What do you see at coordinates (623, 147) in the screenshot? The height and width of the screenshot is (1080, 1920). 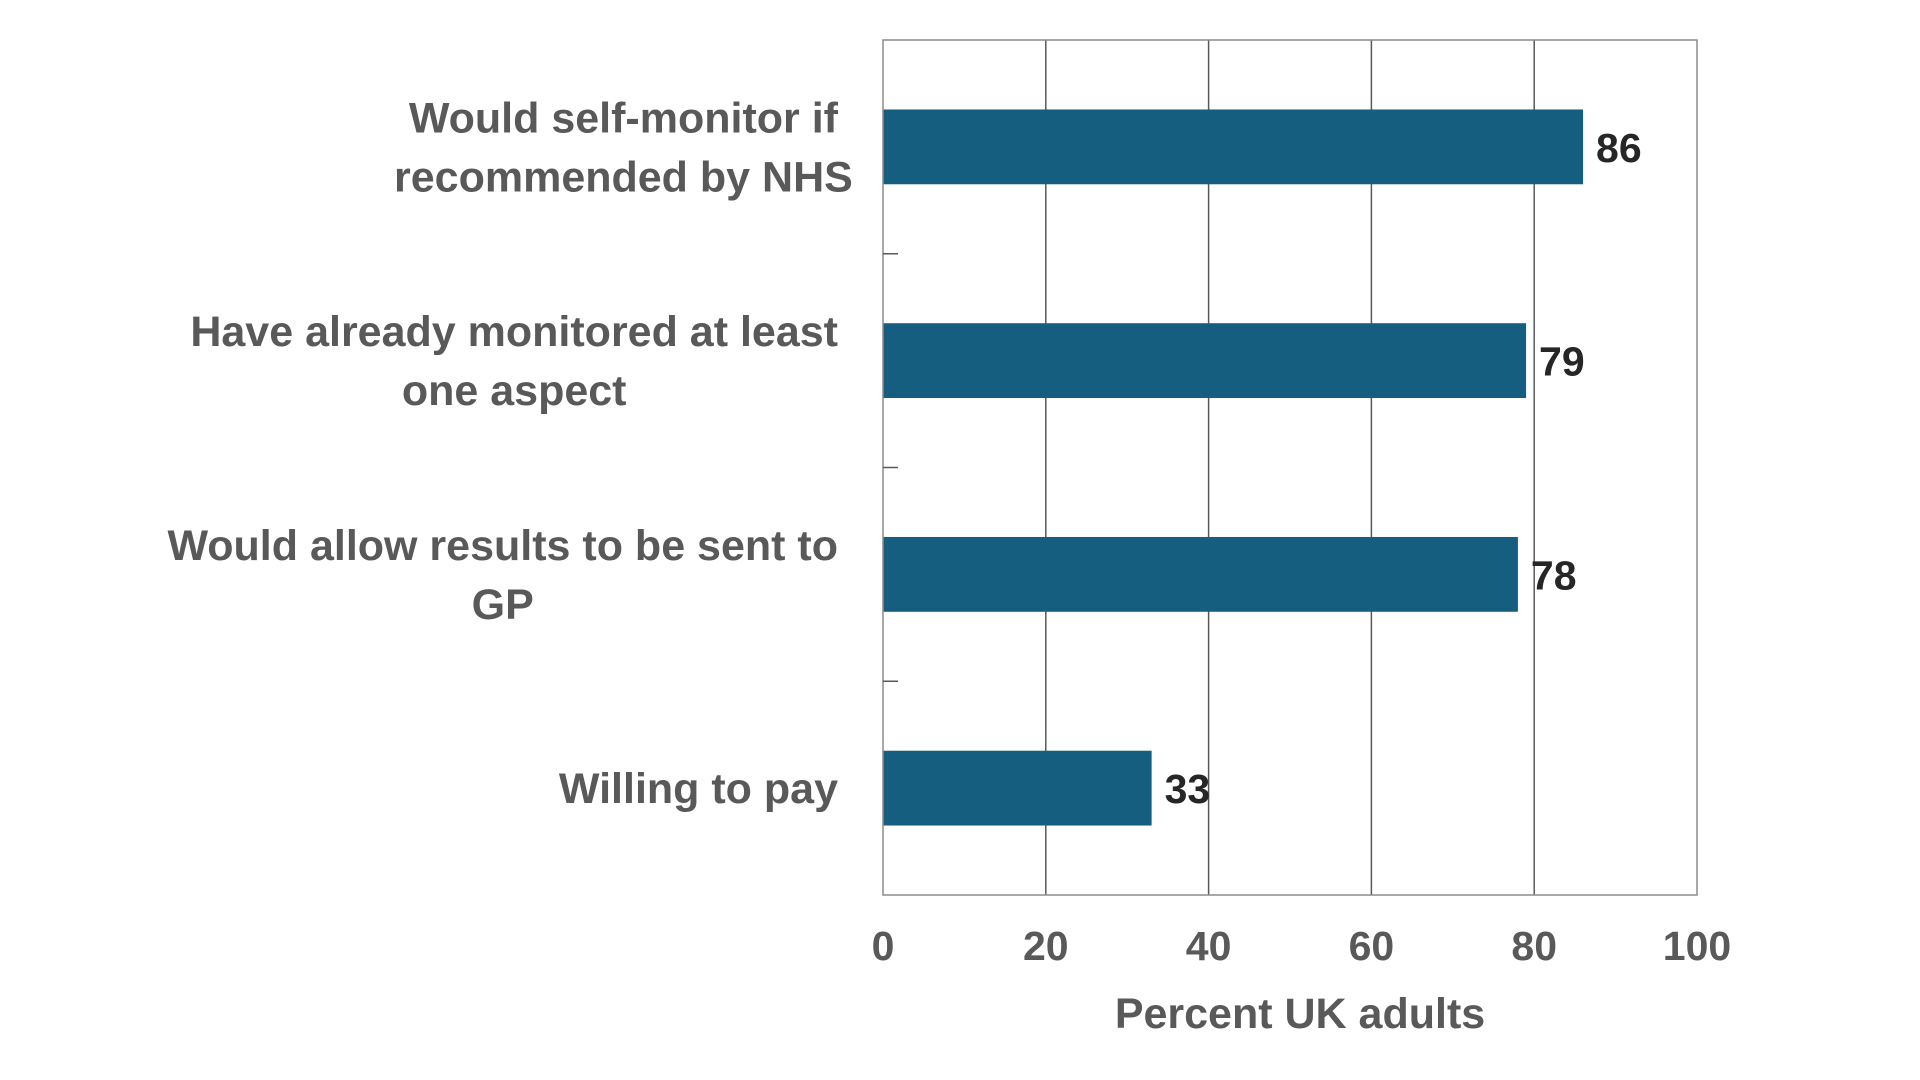 I see `category-label-1: Would self-monitor if recommended by NHS` at bounding box center [623, 147].